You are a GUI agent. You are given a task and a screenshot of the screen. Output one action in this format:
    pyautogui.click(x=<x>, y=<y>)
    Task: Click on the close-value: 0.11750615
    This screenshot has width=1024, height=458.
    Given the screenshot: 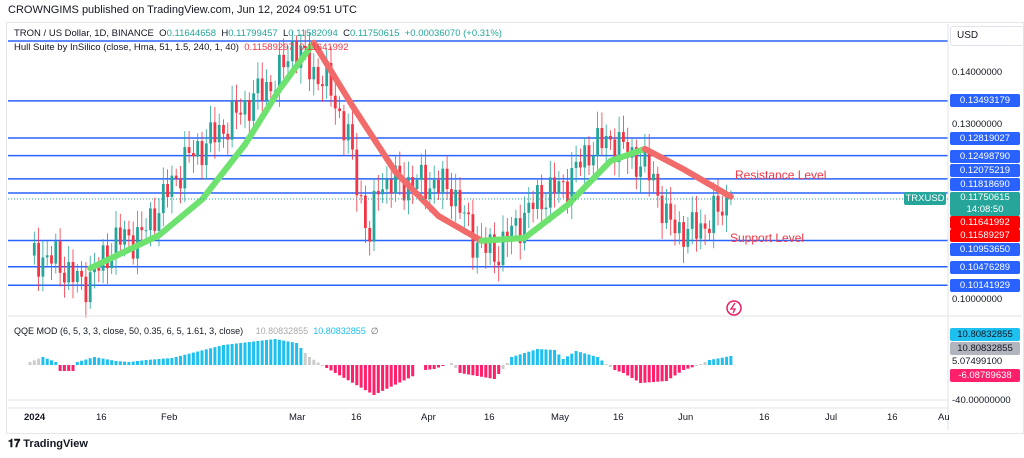 What is the action you would take?
    pyautogui.click(x=374, y=33)
    